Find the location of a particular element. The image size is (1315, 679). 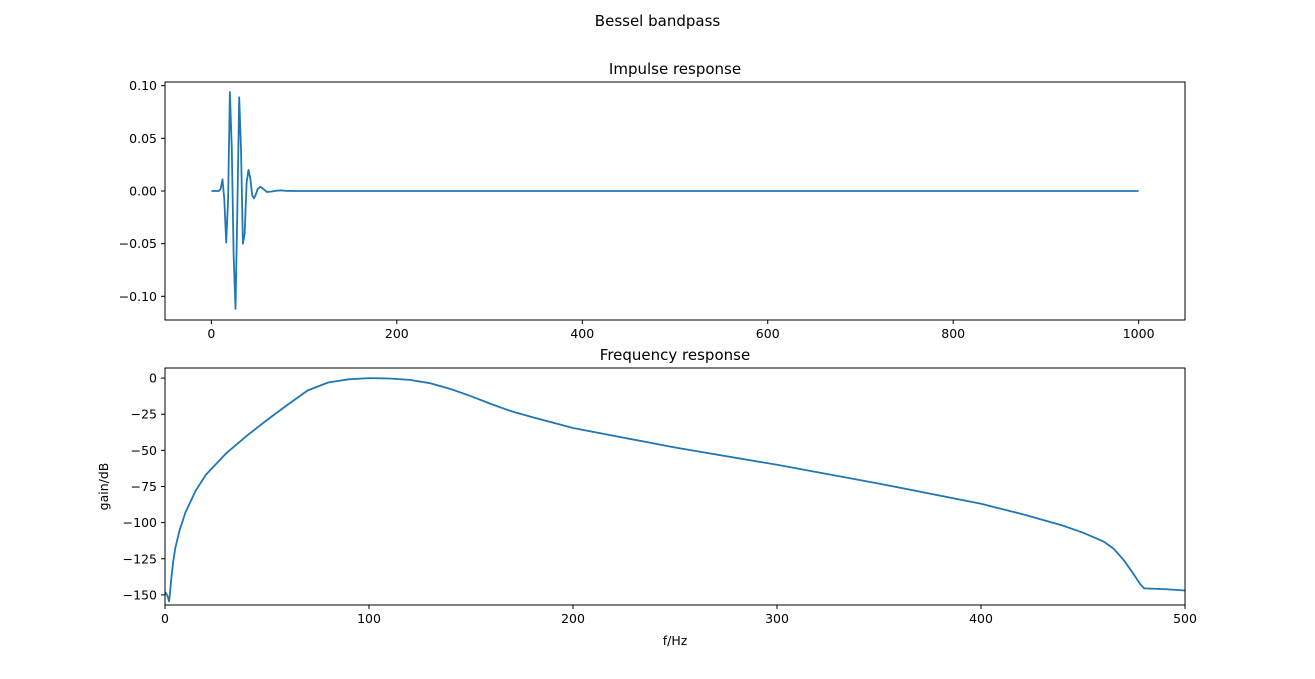

frequency-ytick-label: −25 is located at coordinates (144, 414).